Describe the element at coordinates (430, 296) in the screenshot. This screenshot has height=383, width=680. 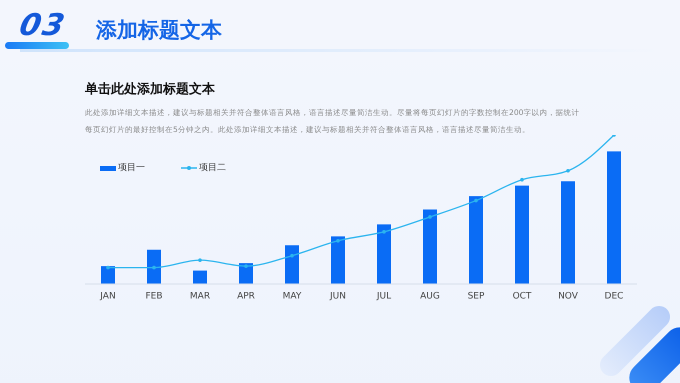
I see `x-tick-label: AUG` at that location.